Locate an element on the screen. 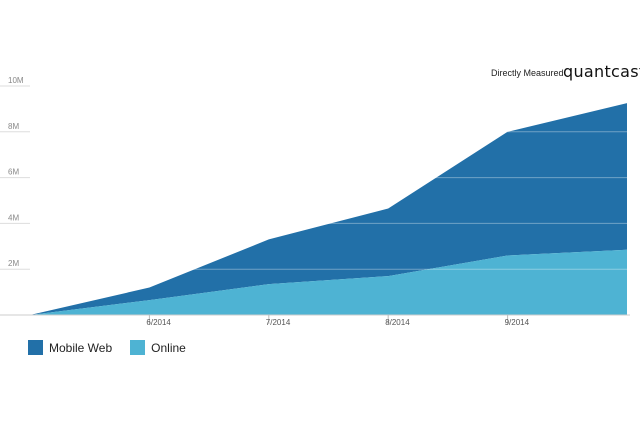 This screenshot has height=432, width=640. x-tick-label: 8/2014 is located at coordinates (397, 322).